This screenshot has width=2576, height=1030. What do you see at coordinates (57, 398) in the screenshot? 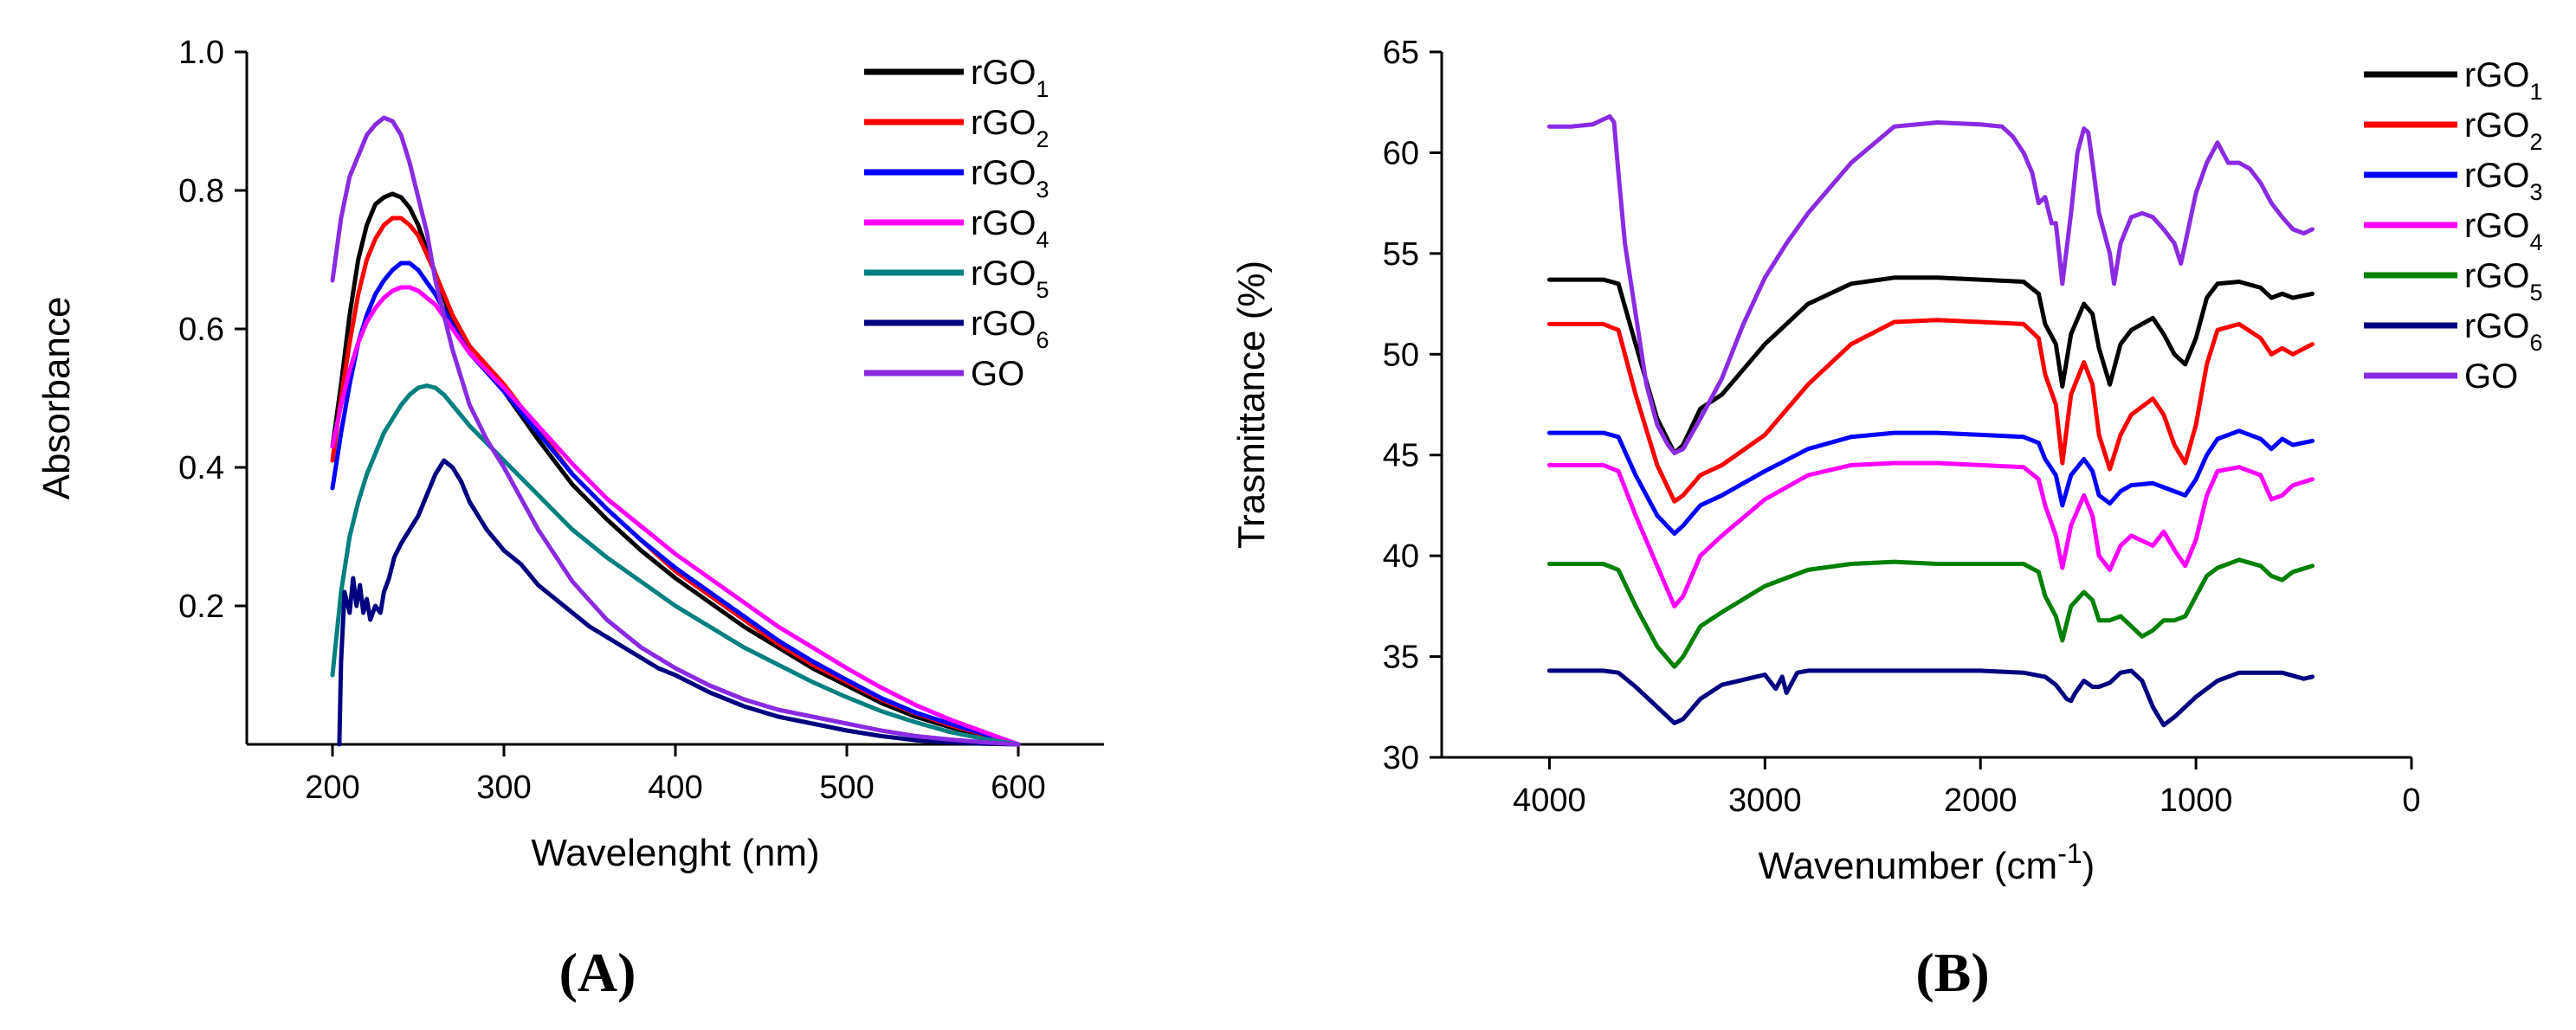
I see `y-axis-title: Absorbance` at bounding box center [57, 398].